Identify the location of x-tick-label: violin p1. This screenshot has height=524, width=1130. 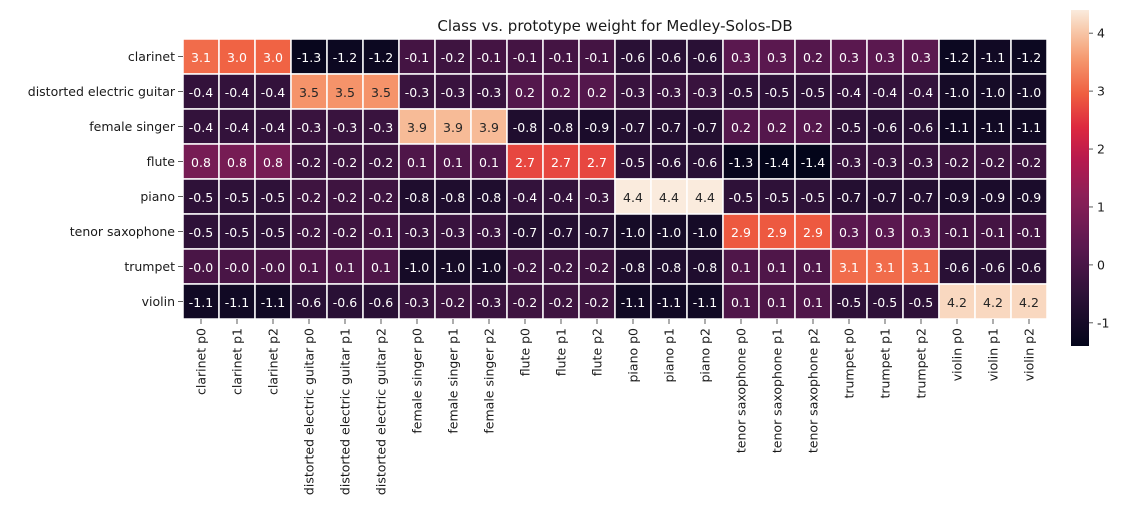
(993, 354).